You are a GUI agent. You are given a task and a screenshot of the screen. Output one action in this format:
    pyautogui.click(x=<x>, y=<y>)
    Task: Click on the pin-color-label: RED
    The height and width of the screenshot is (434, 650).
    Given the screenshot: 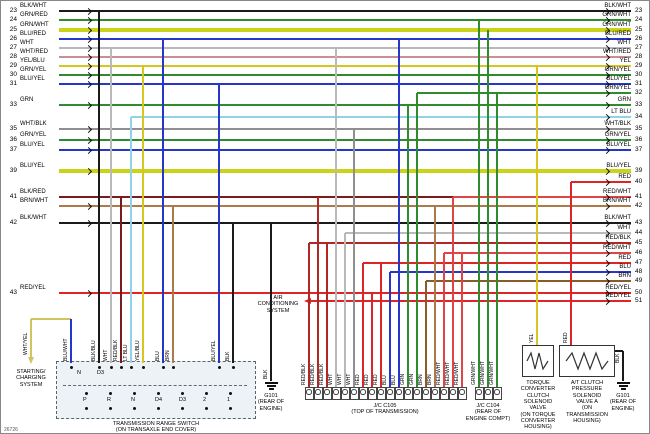 What is the action you would take?
    pyautogui.click(x=376, y=379)
    